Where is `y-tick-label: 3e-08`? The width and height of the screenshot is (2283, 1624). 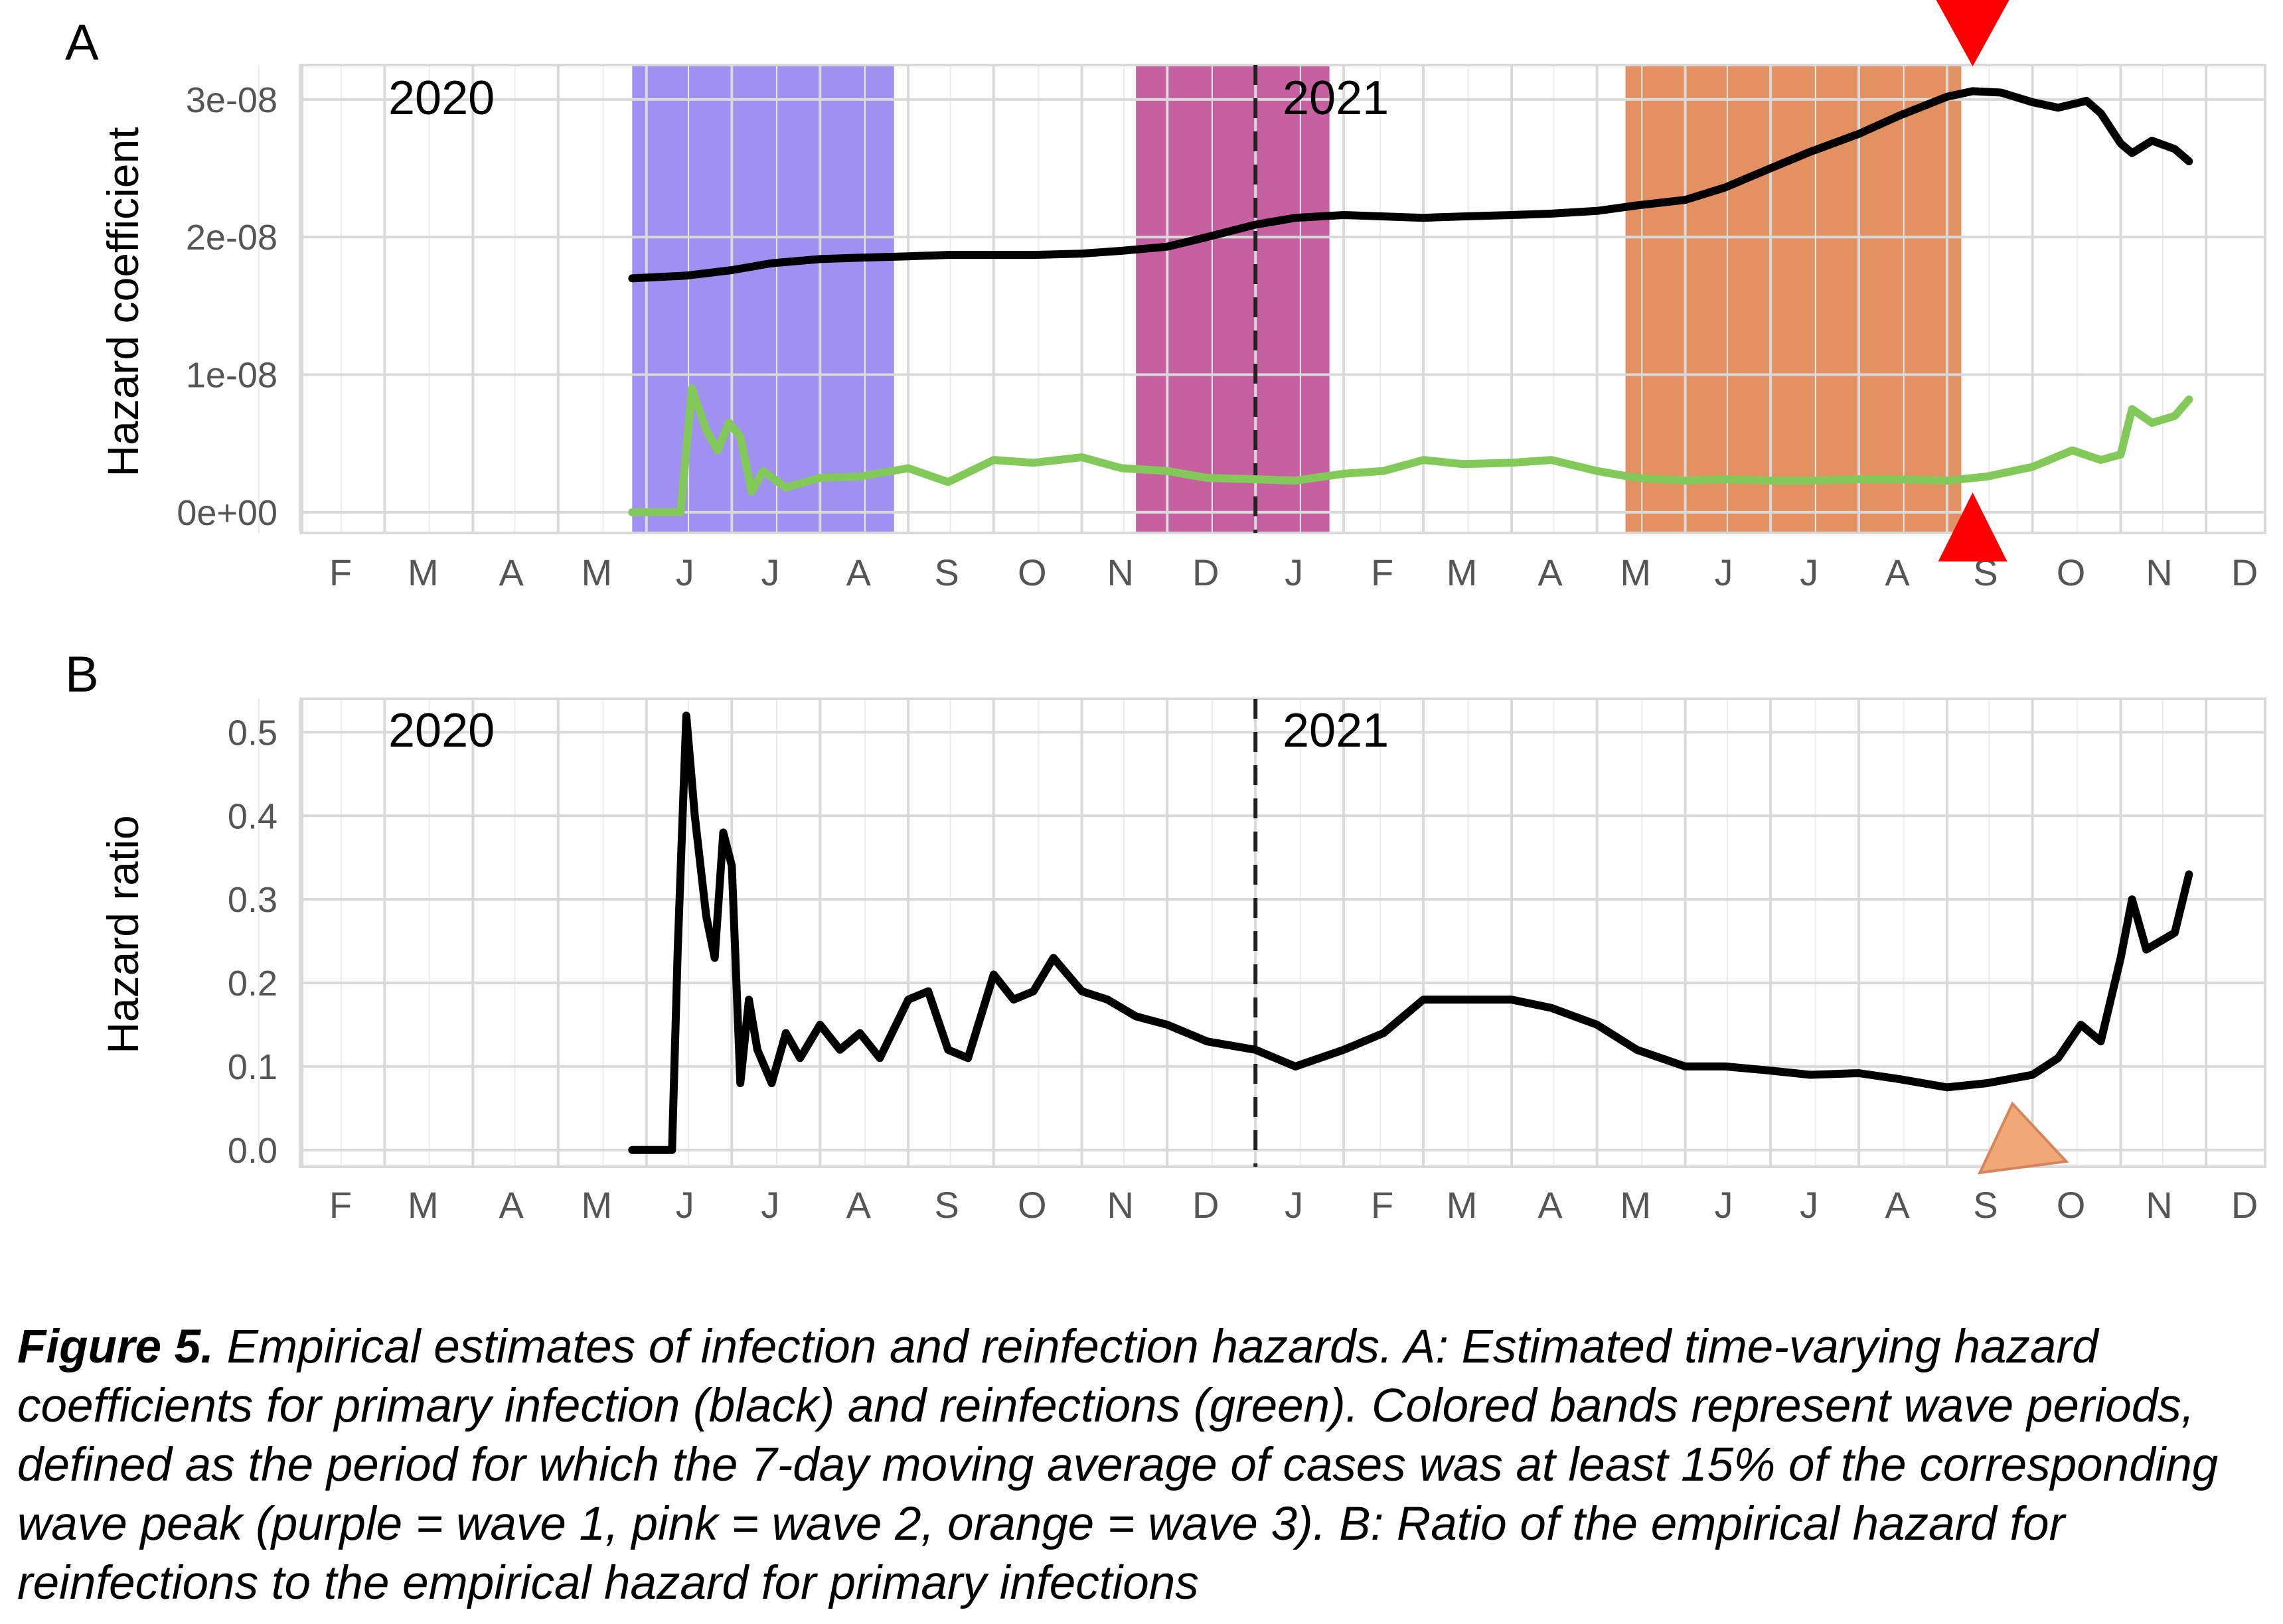
y-tick-label: 3e-08 is located at coordinates (231, 100).